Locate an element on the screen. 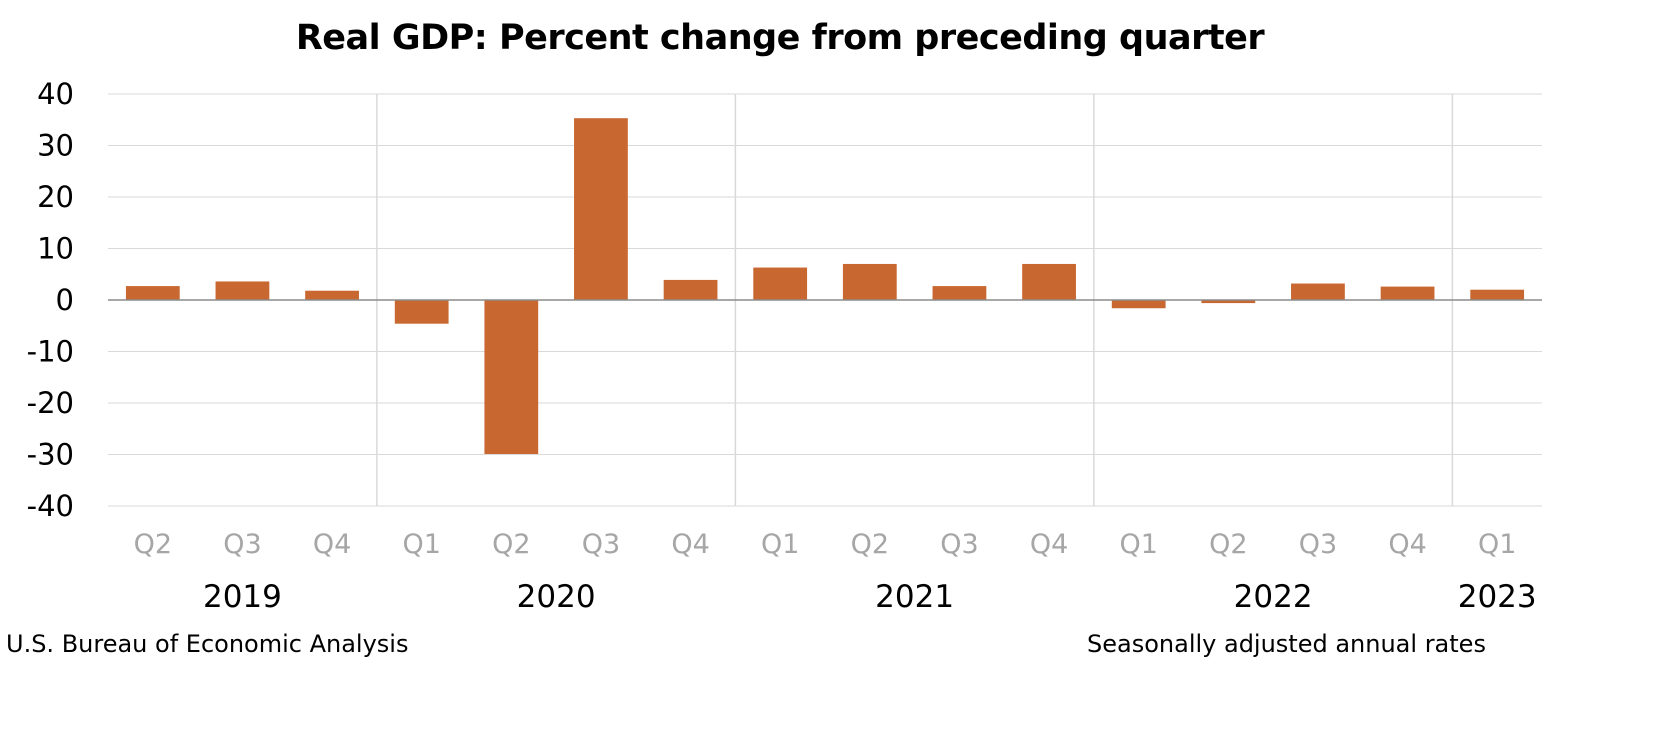  x-tick-labels: Q2 Q3 Q4 Q1 Q2 Q3 Q4 Q1 Q2 Q3 Q4 Q1 Q2 Q3 Q4 Q1 is located at coordinates (825, 544).